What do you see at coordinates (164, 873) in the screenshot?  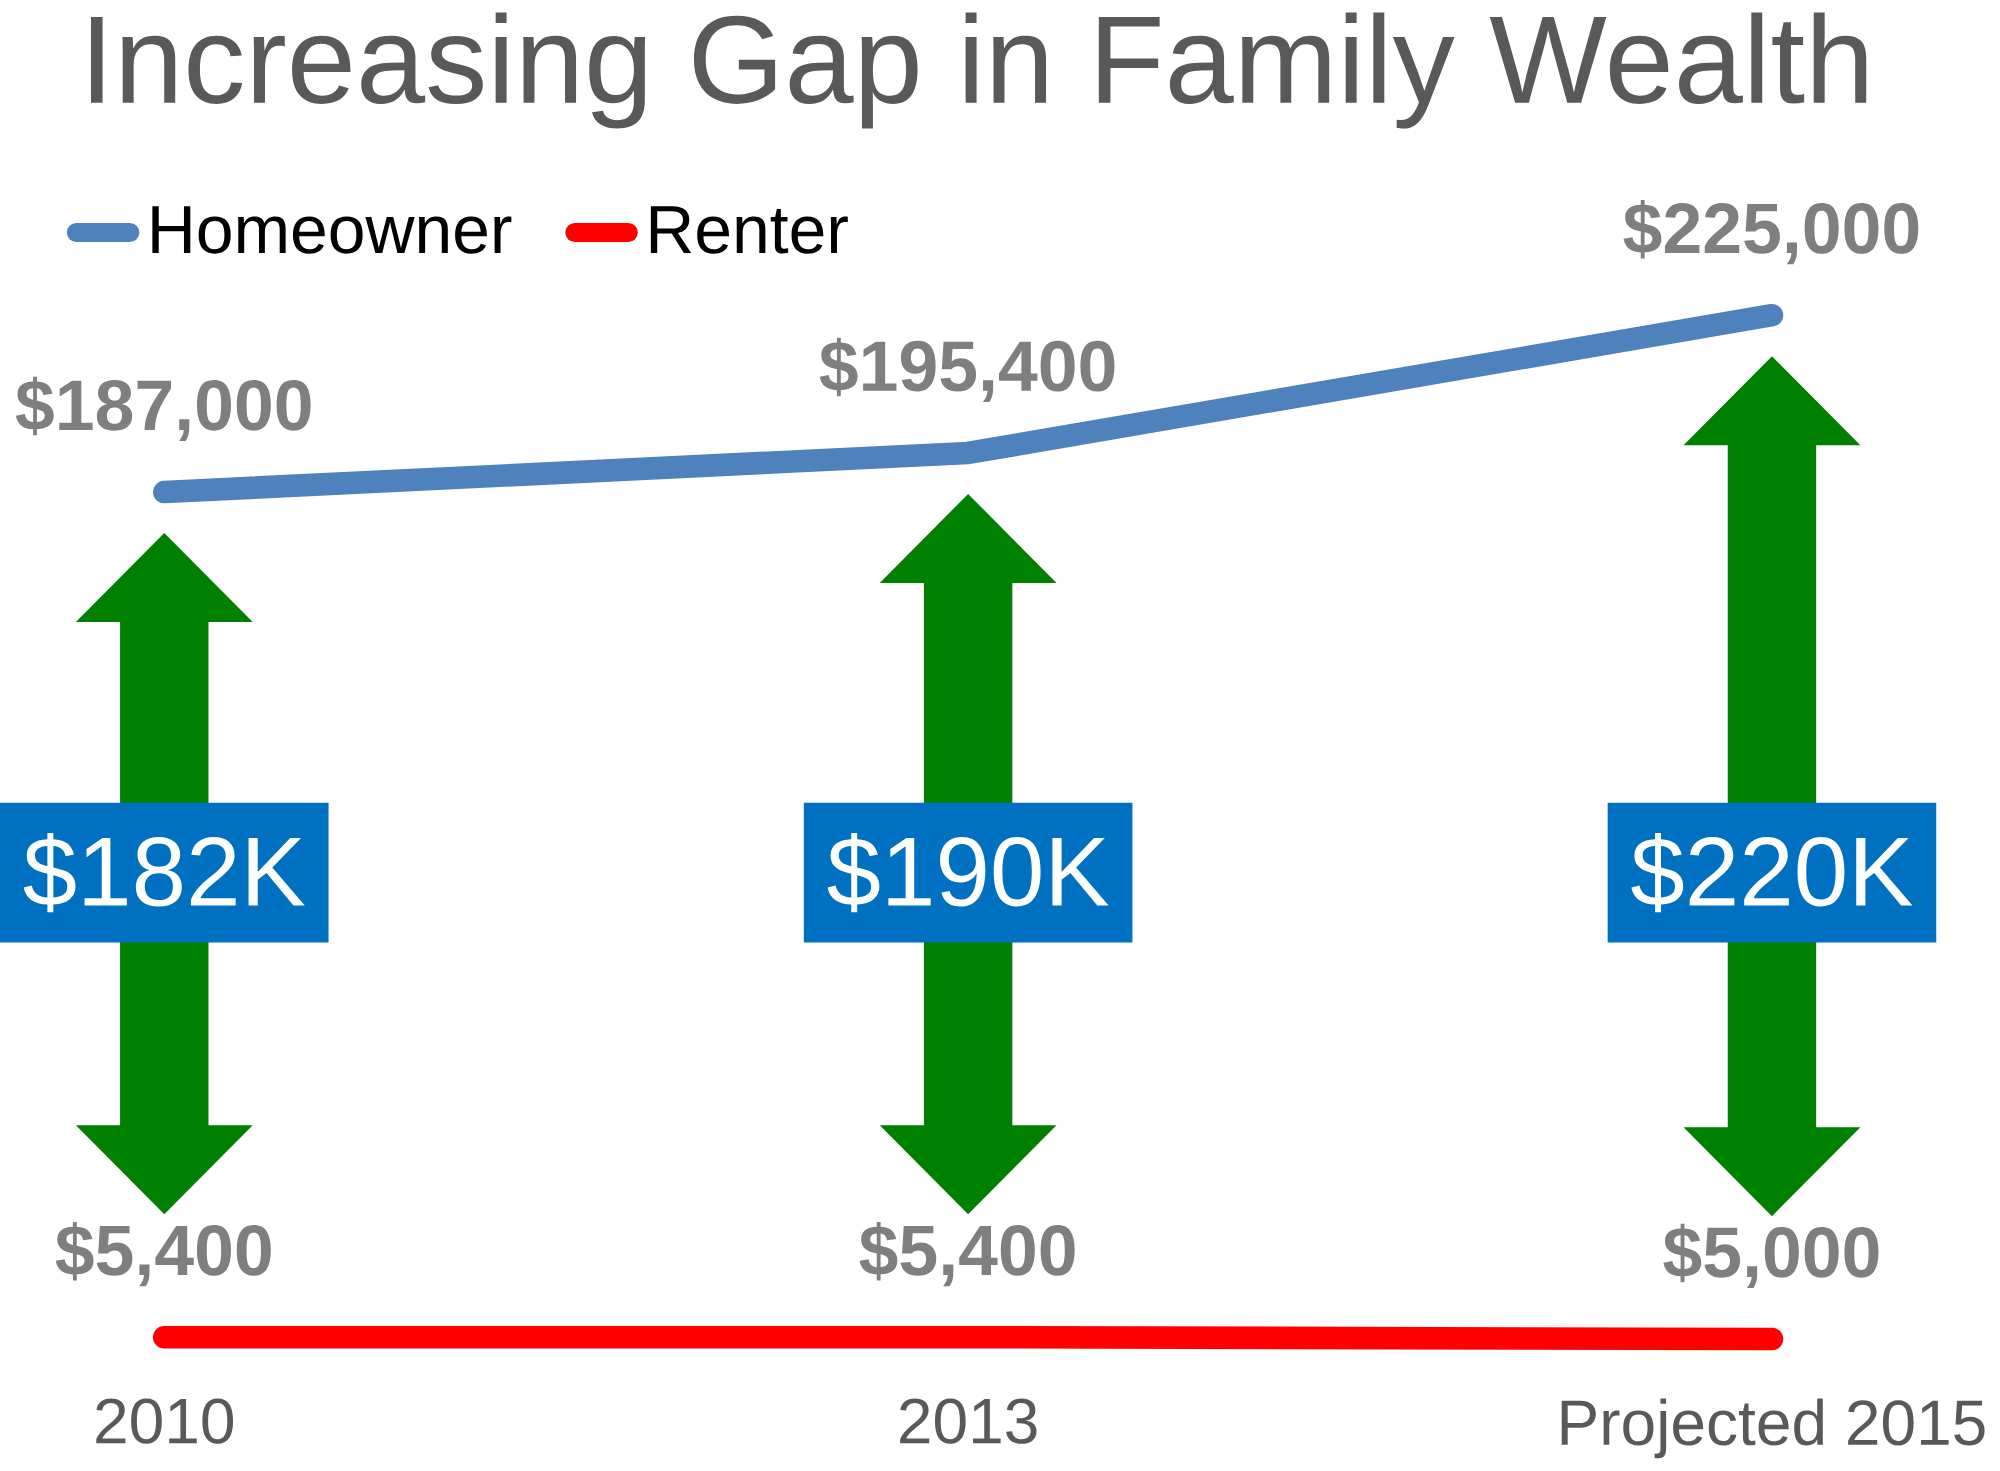 I see `annotation: $182K` at bounding box center [164, 873].